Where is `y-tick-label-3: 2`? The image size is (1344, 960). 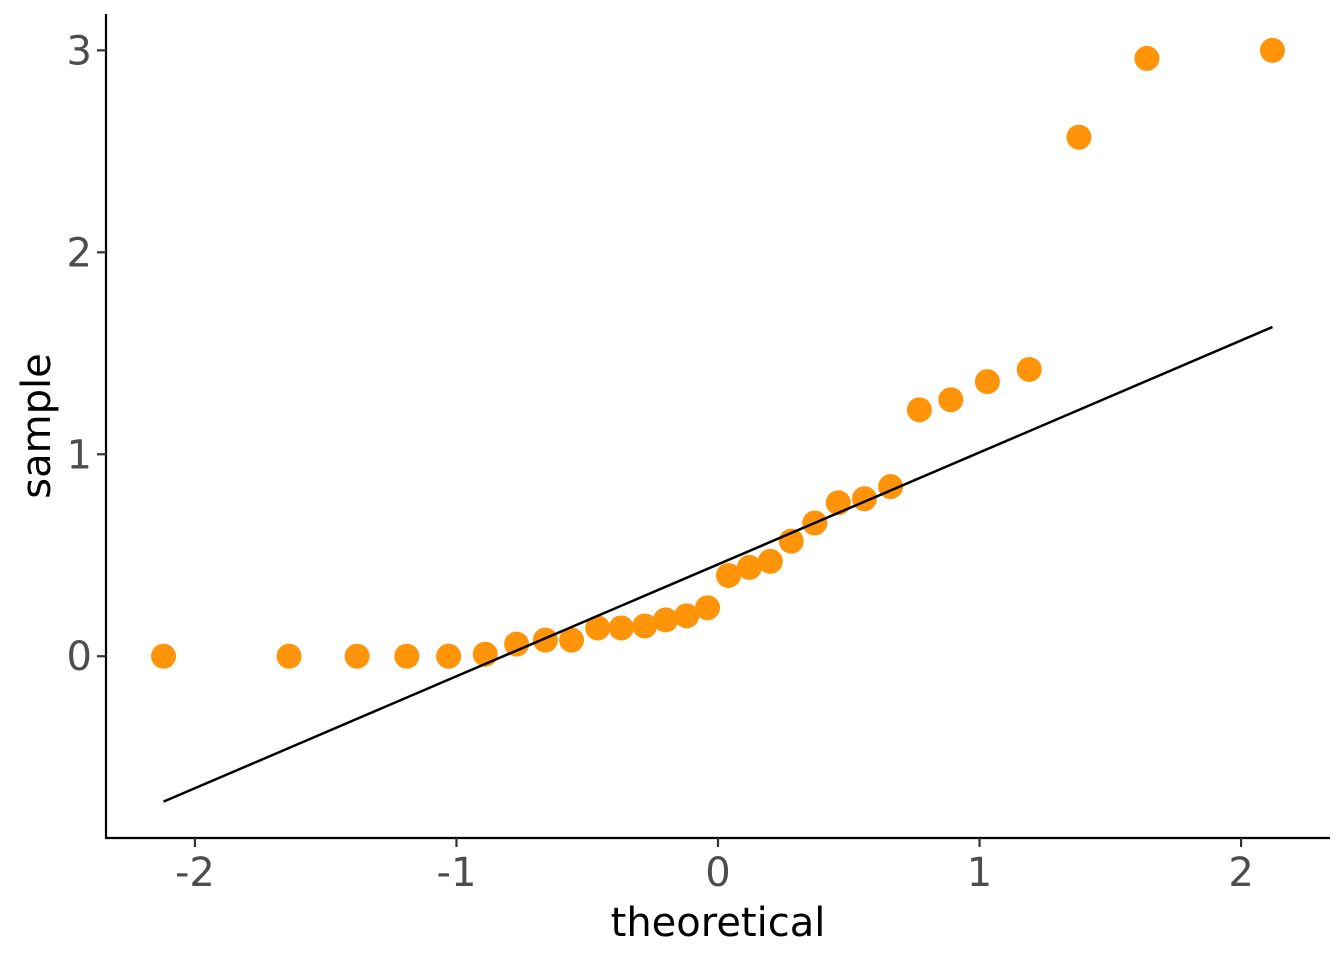 y-tick-label-3: 2 is located at coordinates (79, 253).